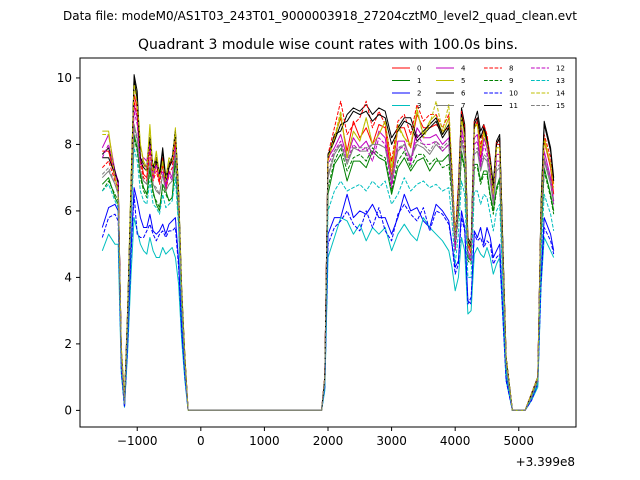 The image size is (640, 480). I want to click on legend-label-4: 4, so click(463, 69).